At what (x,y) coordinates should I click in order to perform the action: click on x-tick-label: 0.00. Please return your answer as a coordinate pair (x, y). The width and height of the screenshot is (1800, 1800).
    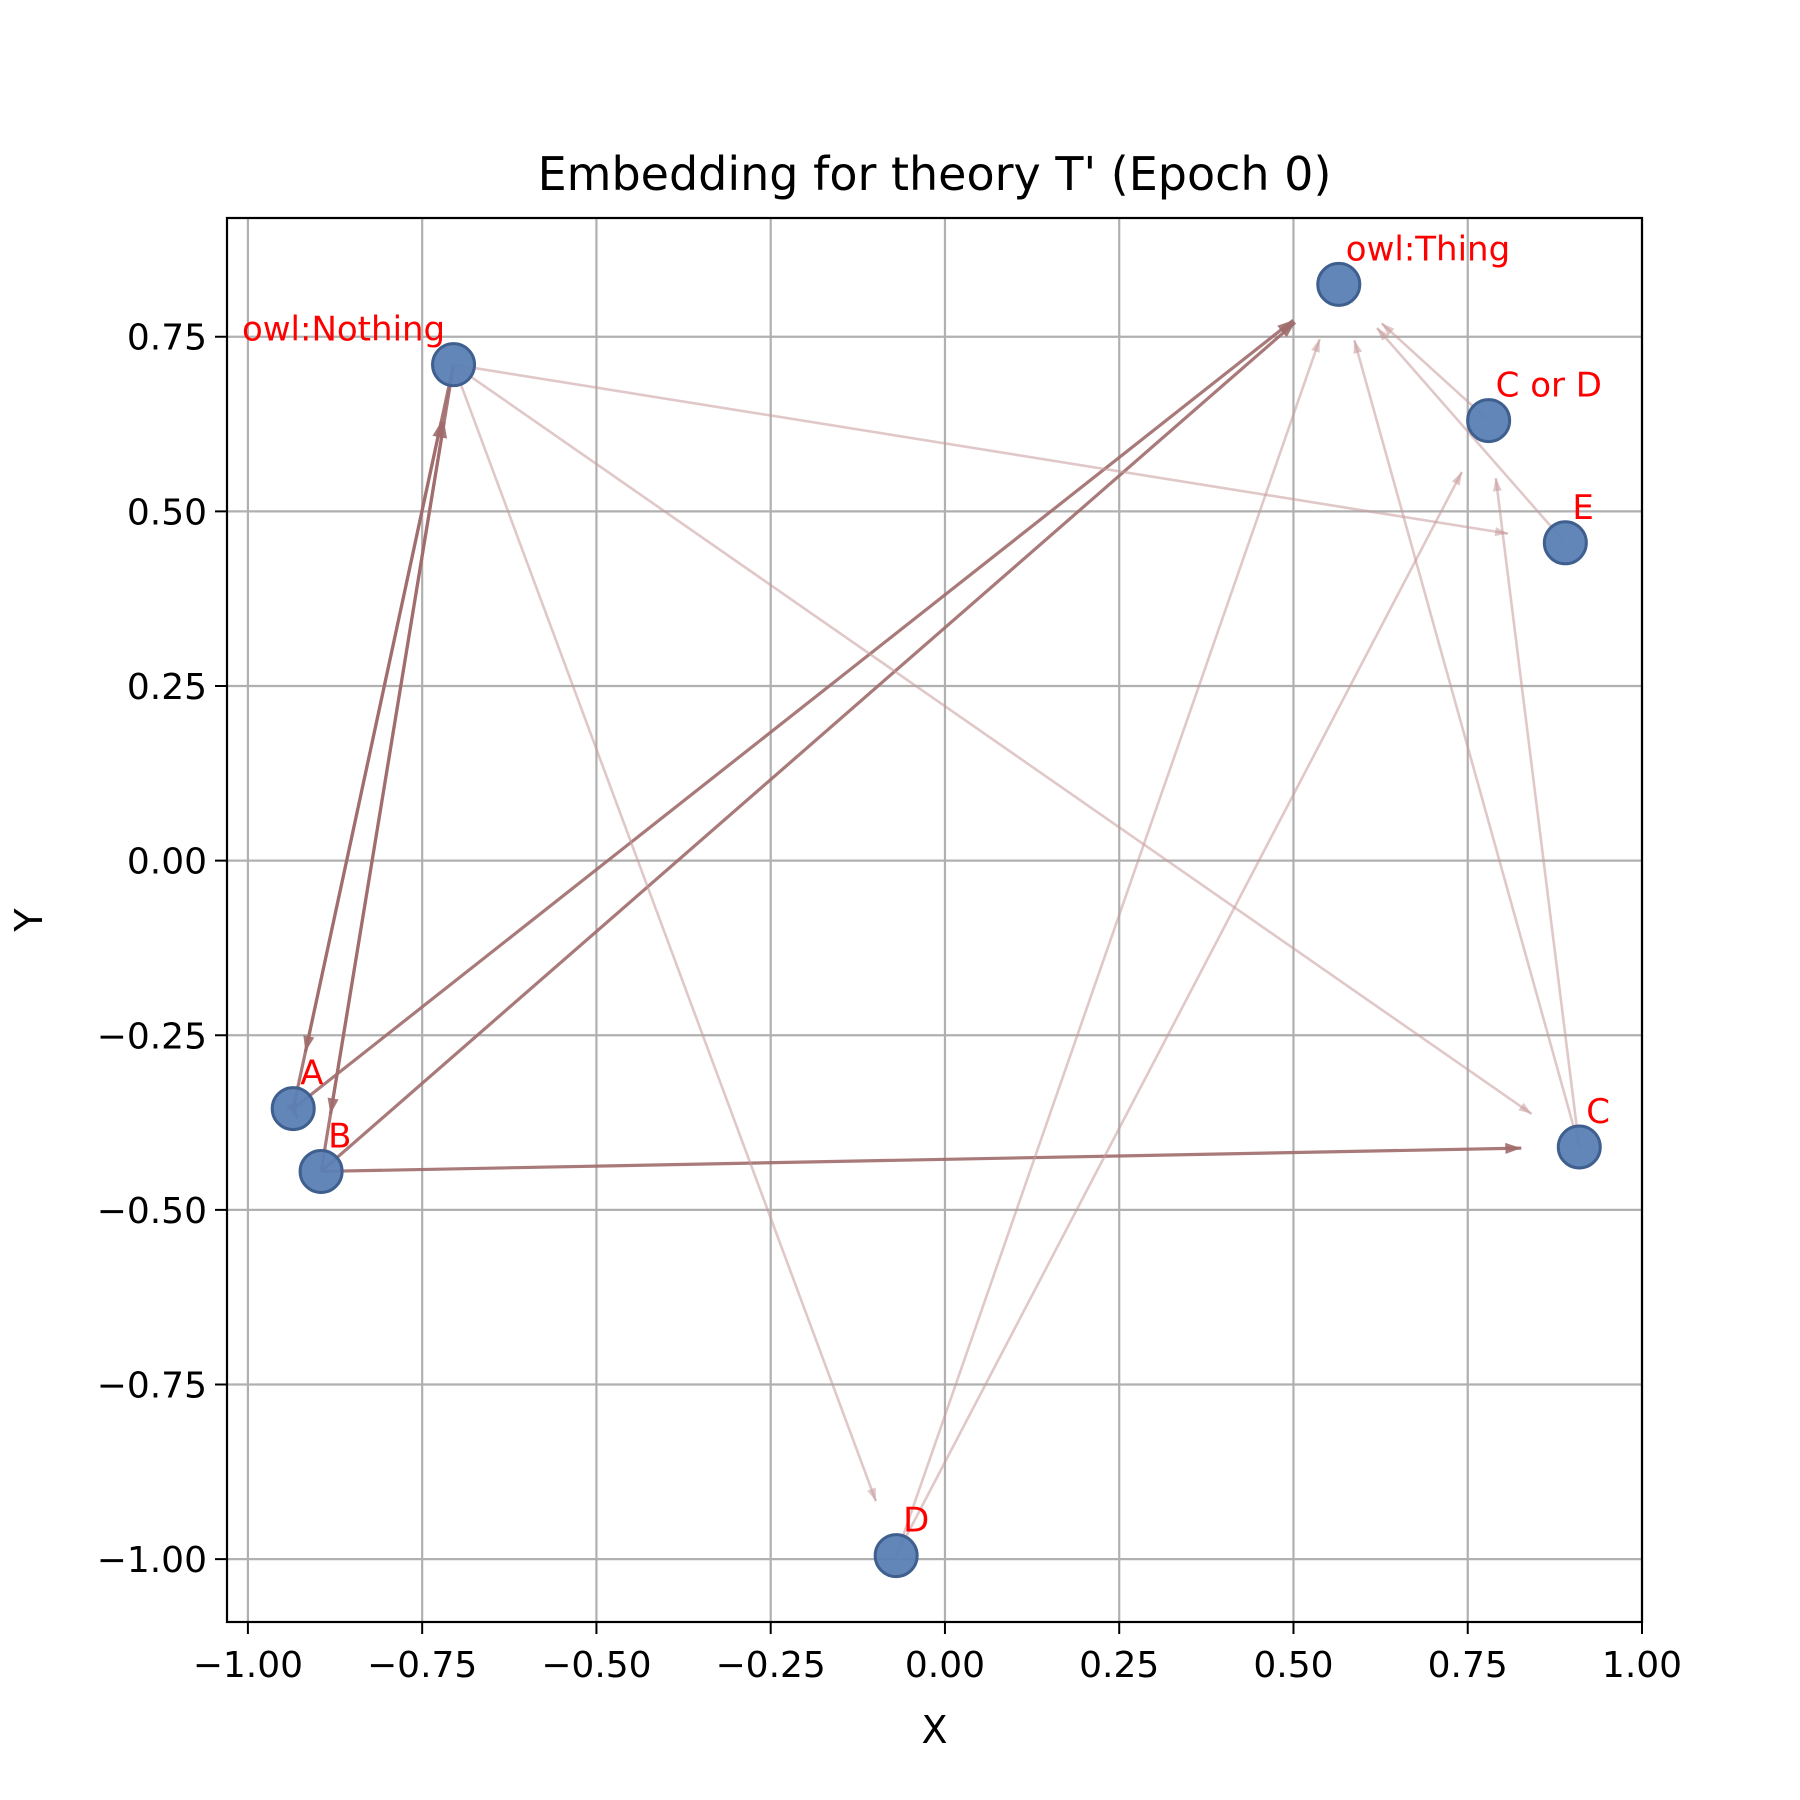
    Looking at the image, I should click on (945, 1665).